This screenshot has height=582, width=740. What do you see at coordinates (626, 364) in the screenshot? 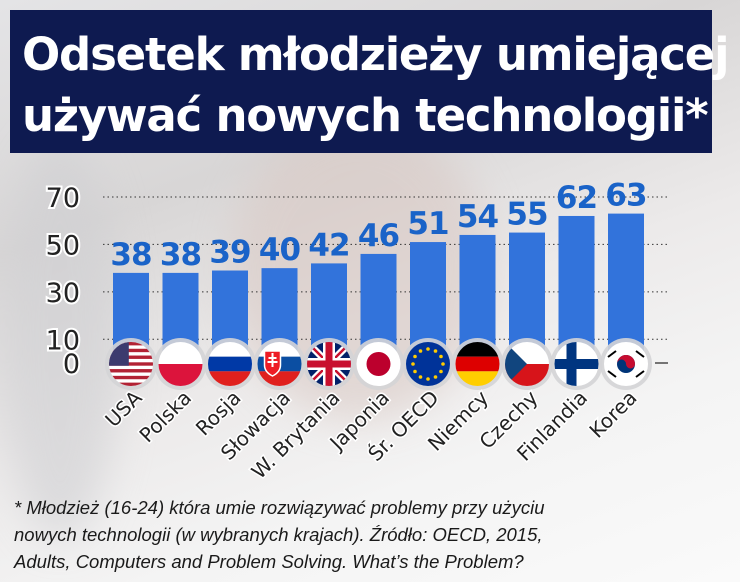
I see `flag-kr-icon` at bounding box center [626, 364].